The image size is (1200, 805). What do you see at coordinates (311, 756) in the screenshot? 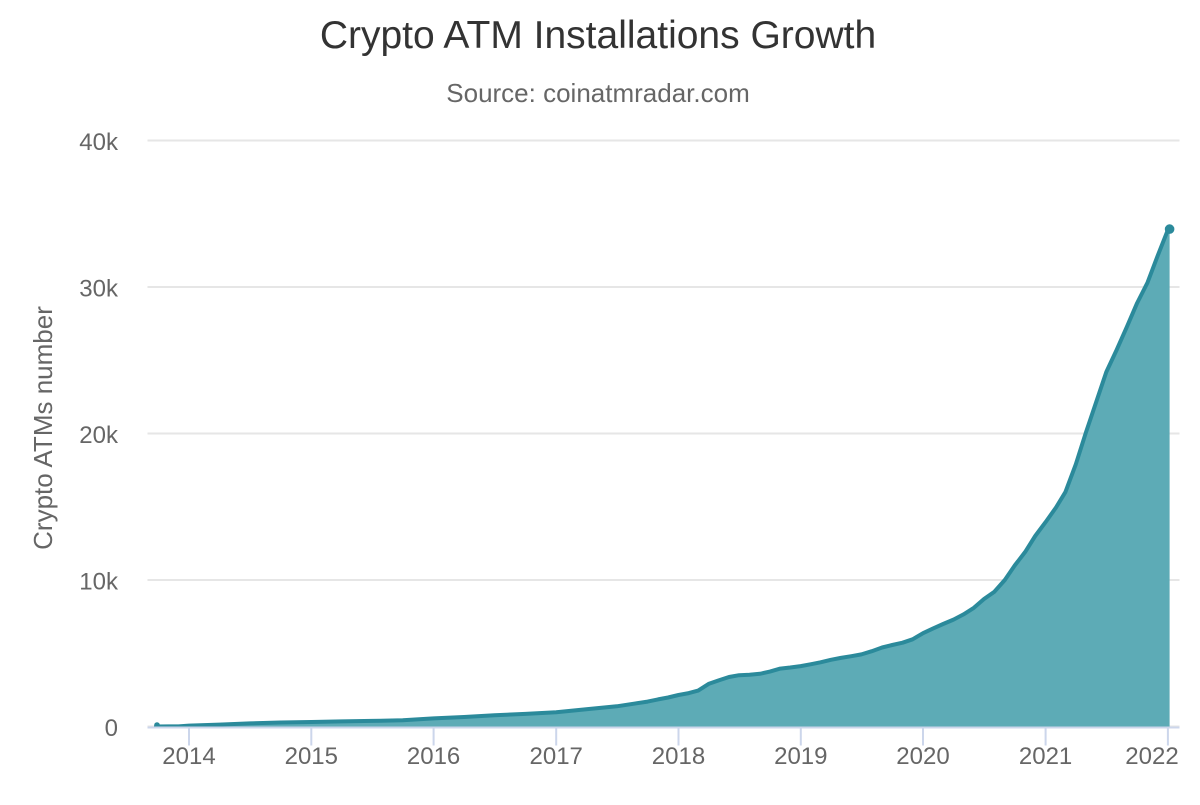
I see `svg-text: 2015` at bounding box center [311, 756].